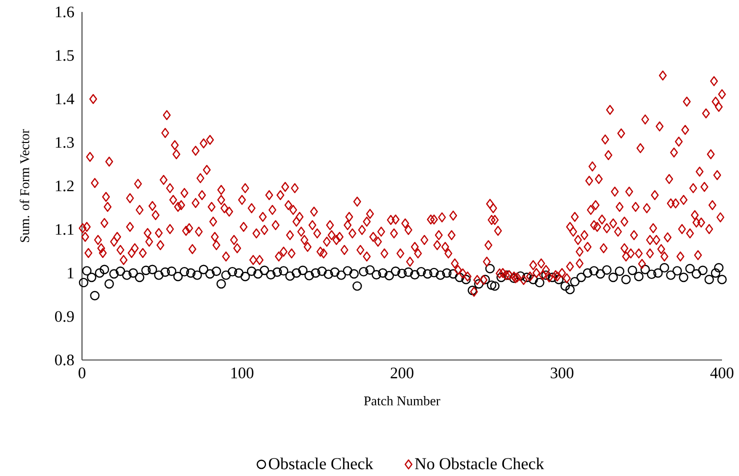  I want to click on y-tick-label: 0.8, so click(64, 360).